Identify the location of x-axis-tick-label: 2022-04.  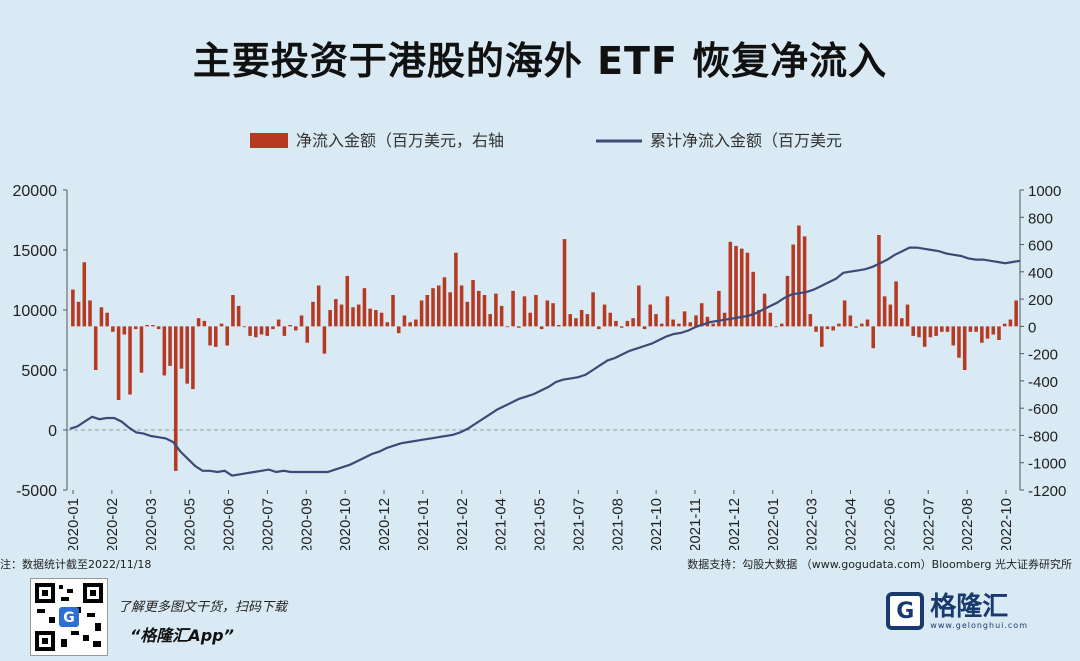
(851, 524).